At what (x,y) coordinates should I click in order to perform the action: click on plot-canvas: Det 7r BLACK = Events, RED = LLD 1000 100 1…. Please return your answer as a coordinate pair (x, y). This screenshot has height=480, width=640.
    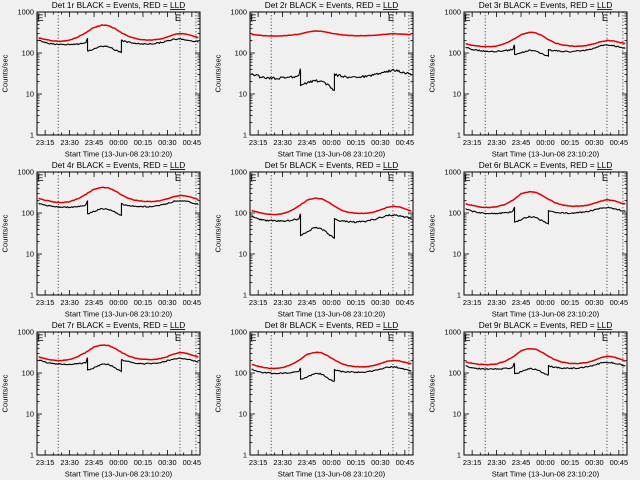
    Looking at the image, I should click on (100, 399).